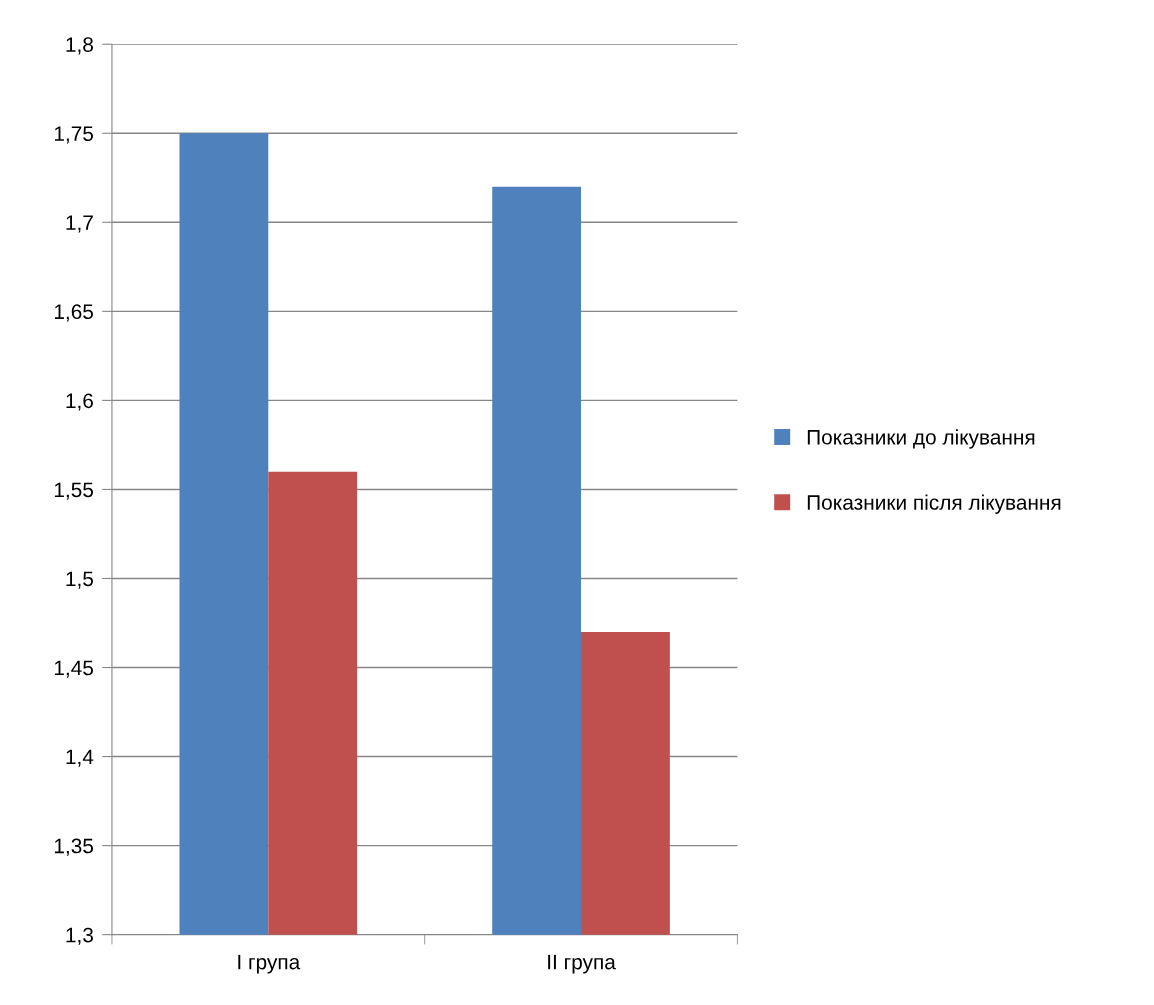 Image resolution: width=1154 pixels, height=1005 pixels. Describe the element at coordinates (74, 135) in the screenshot. I see `y-tick-label: 1,75` at that location.